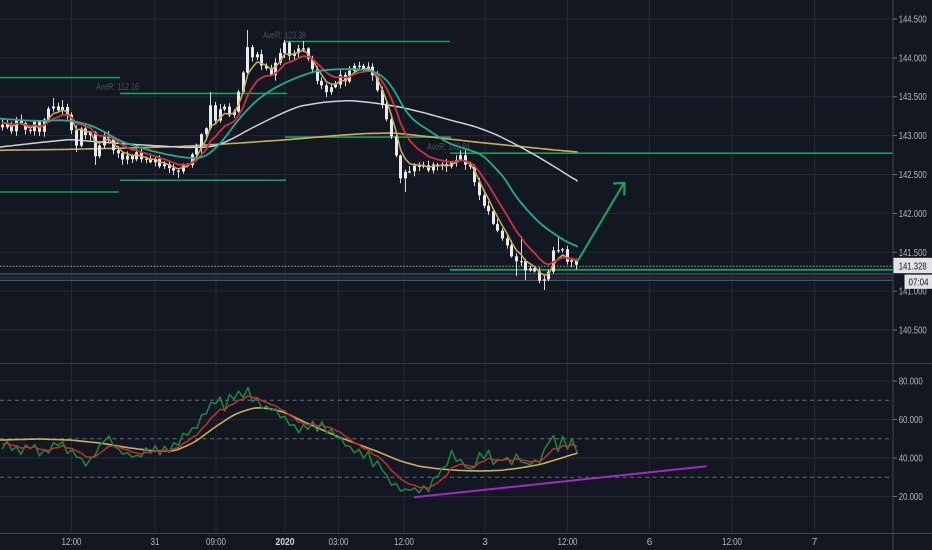  Describe the element at coordinates (913, 267) in the screenshot. I see `svg-text: 141.328` at that location.